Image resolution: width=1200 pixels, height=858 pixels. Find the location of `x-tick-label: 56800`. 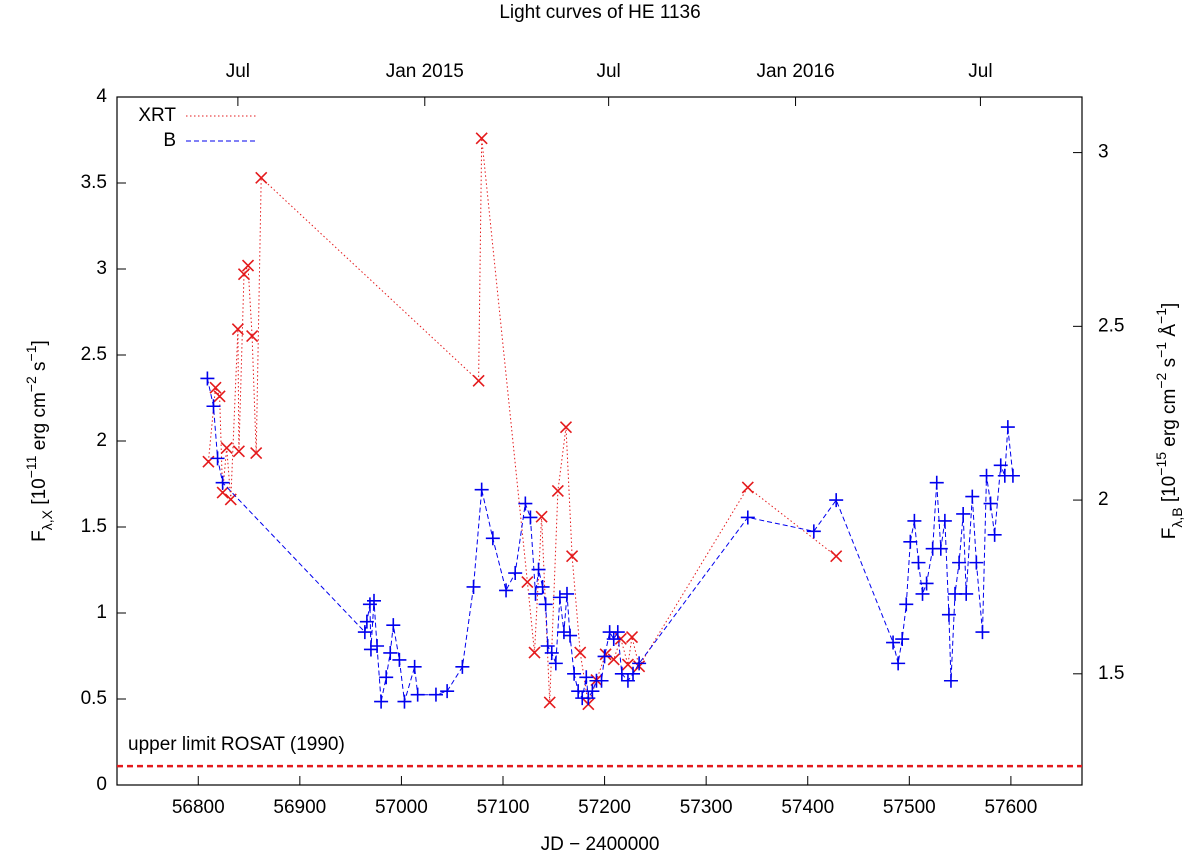

x-tick-label: 56800 is located at coordinates (198, 807).